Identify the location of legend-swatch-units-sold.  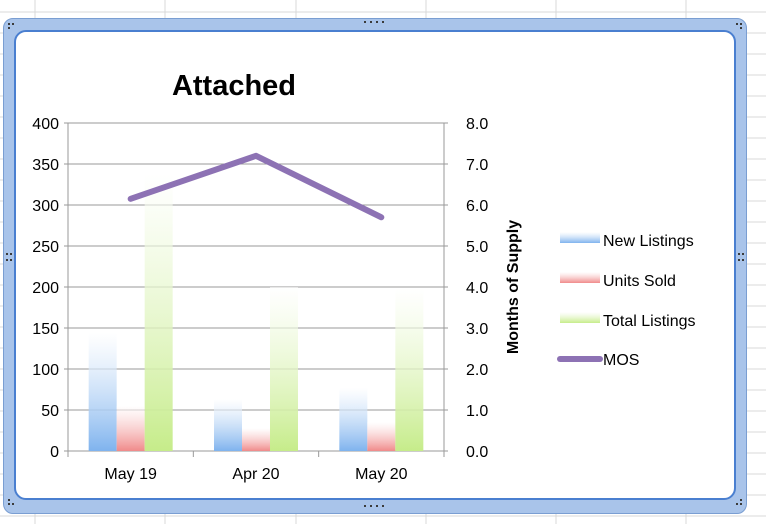
(580, 277).